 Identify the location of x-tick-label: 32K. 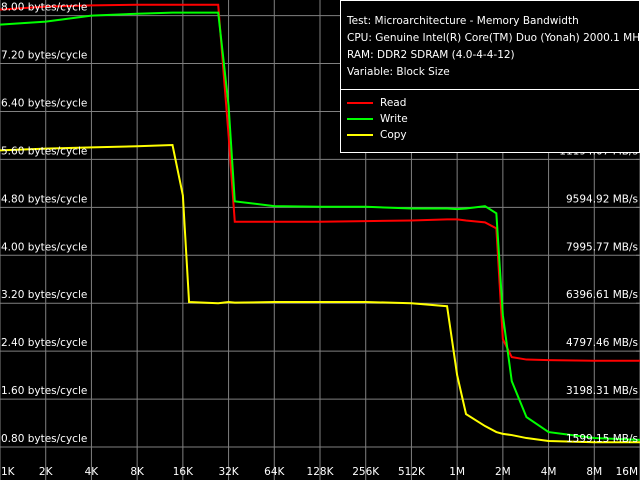
(228, 472).